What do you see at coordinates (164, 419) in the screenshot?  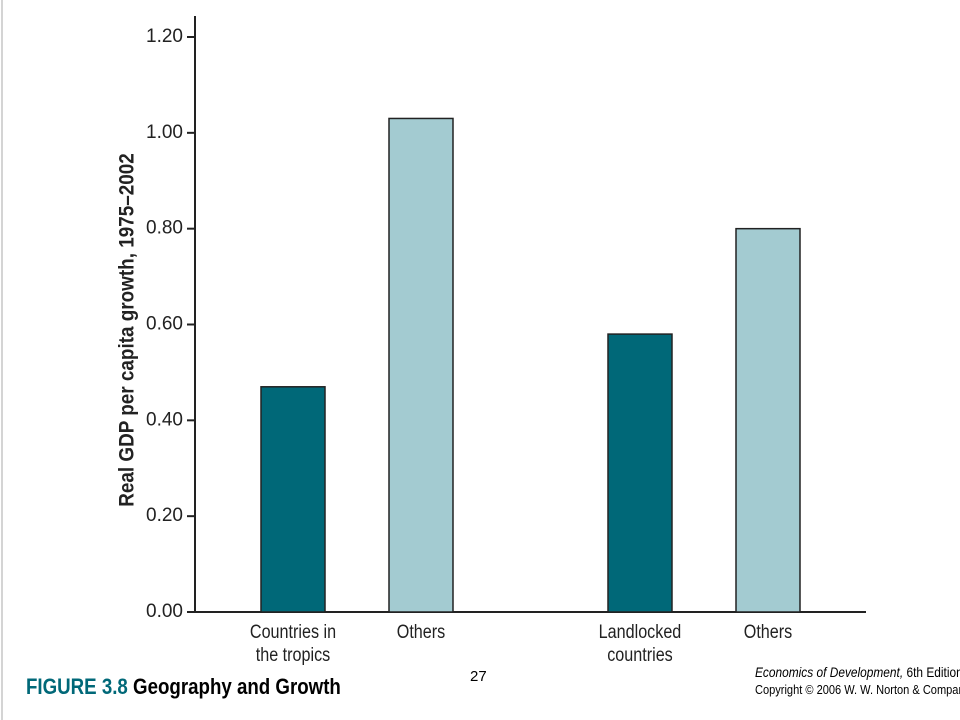 I see `y-tick-label: 0.40` at bounding box center [164, 419].